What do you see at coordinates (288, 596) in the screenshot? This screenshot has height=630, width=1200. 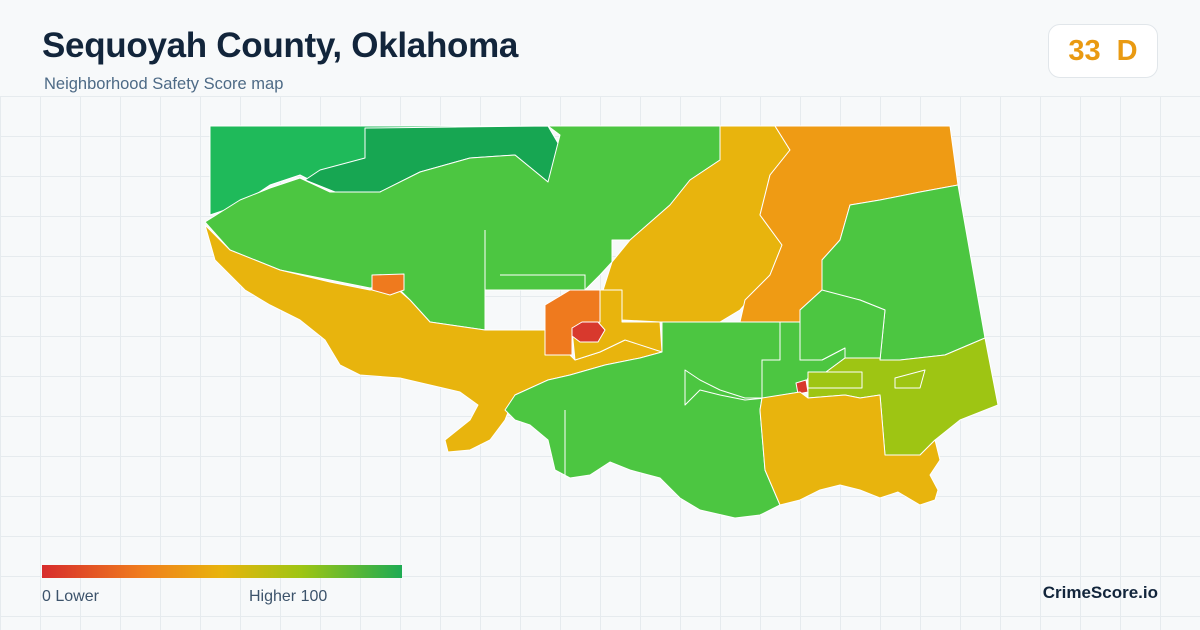 I see `legend-high-label: Higher 100` at bounding box center [288, 596].